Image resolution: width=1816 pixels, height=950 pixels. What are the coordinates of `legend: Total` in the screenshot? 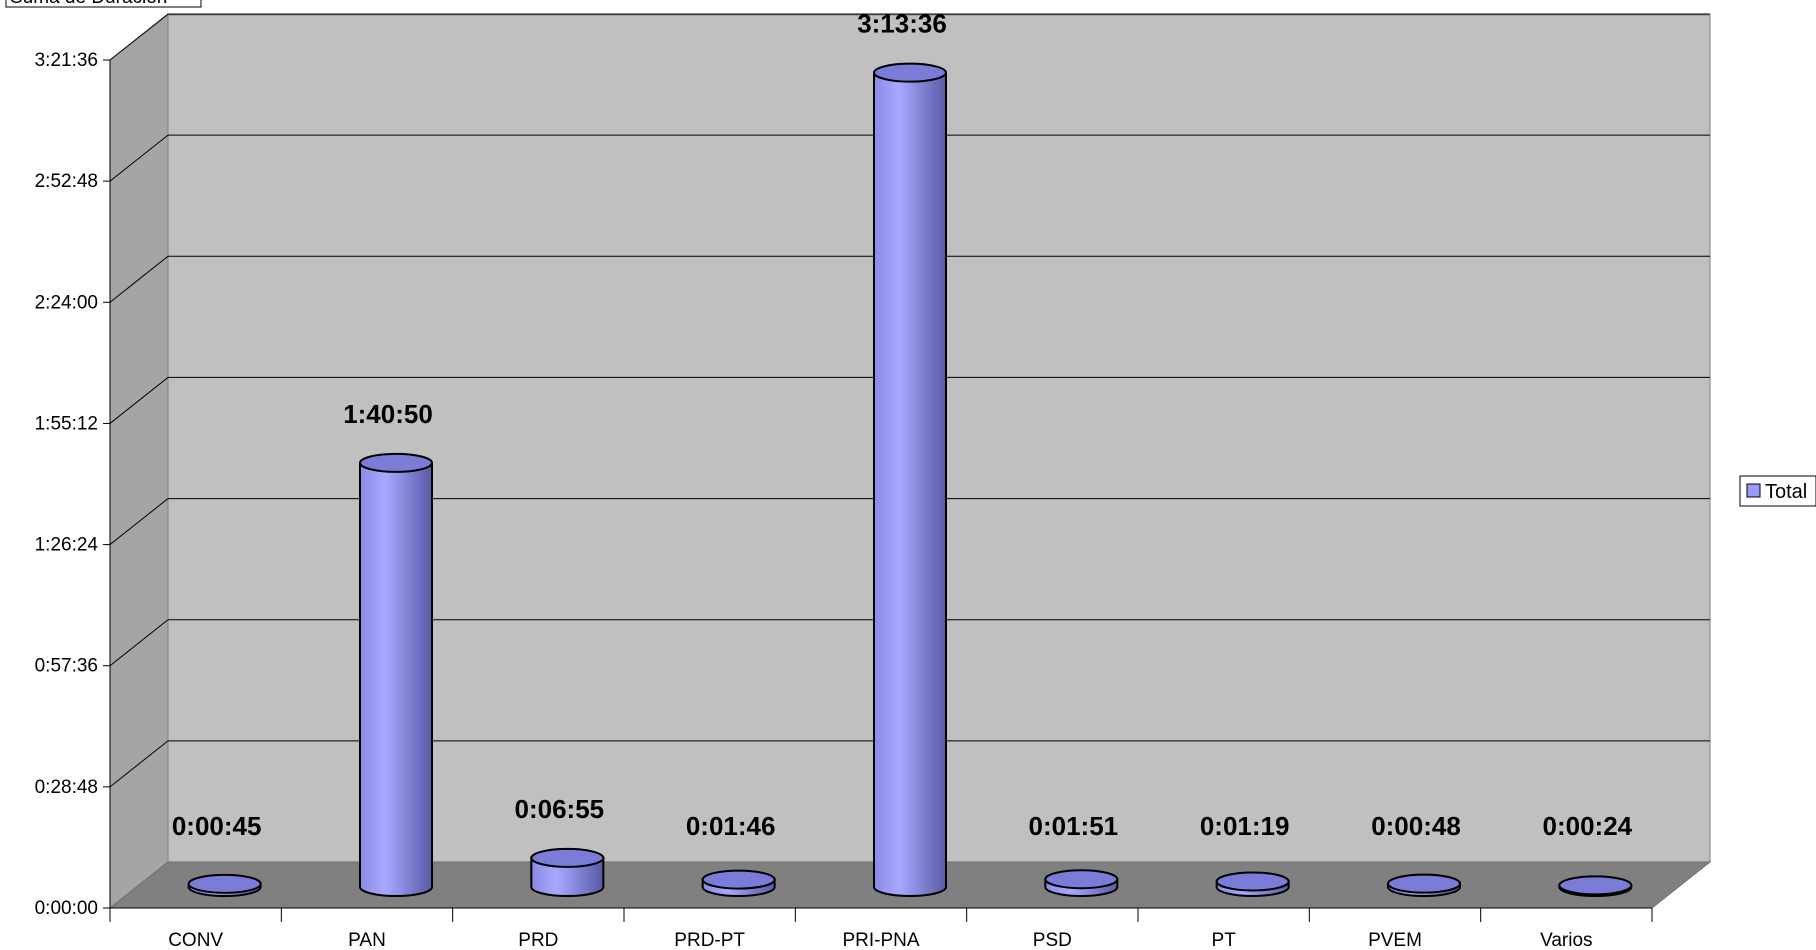 It's located at (1777, 491).